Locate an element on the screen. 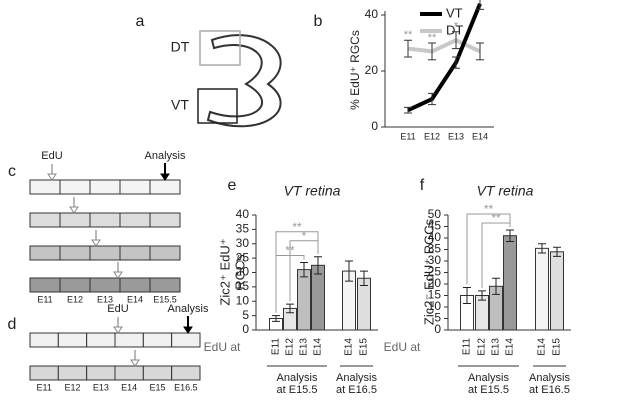  panel-letter: c is located at coordinates (12, 171).